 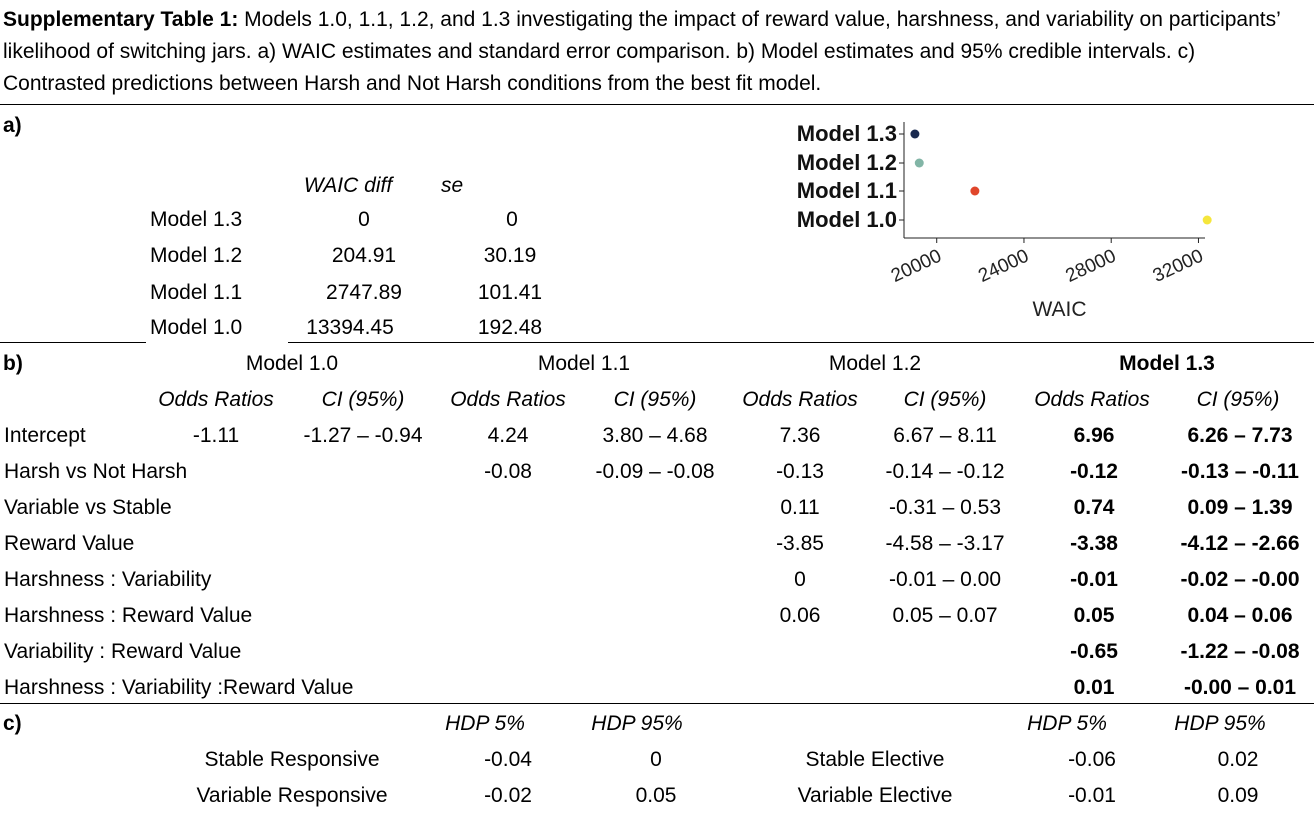 What do you see at coordinates (121, 19) in the screenshot?
I see `caption-title: Supplementary Table 1:` at bounding box center [121, 19].